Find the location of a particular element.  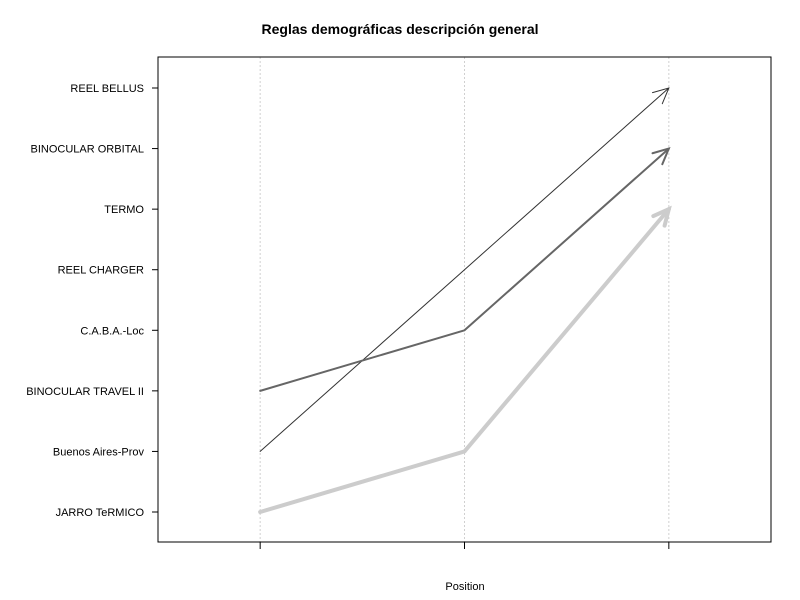

y-tick-label-1: Buenos Aires-Prov is located at coordinates (99, 452).